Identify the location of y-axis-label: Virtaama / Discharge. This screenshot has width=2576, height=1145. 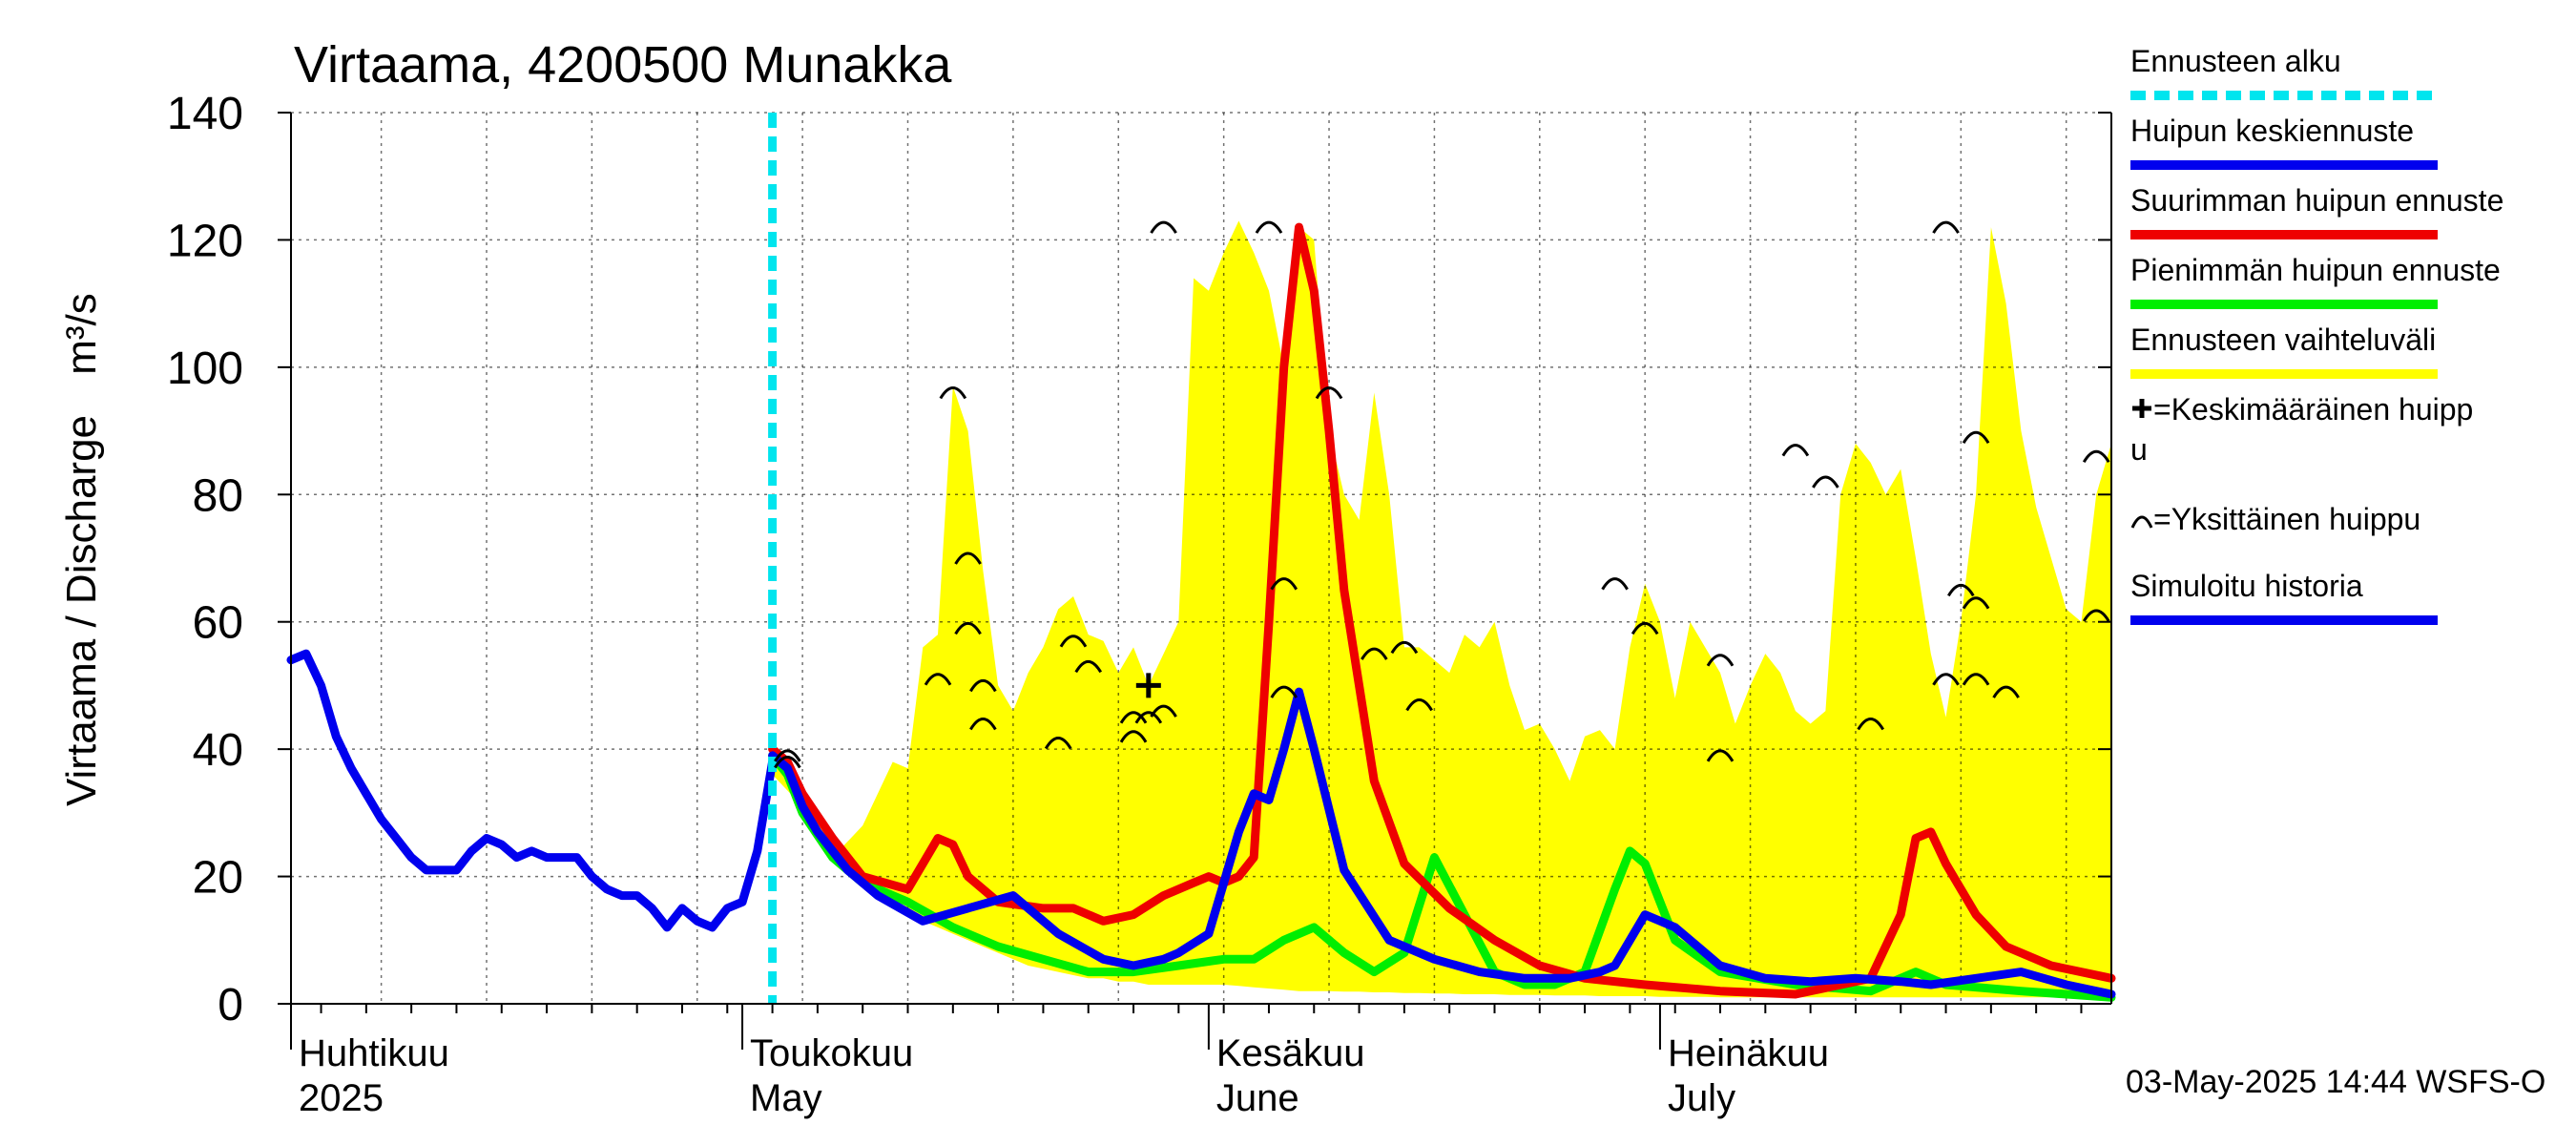
(81, 611).